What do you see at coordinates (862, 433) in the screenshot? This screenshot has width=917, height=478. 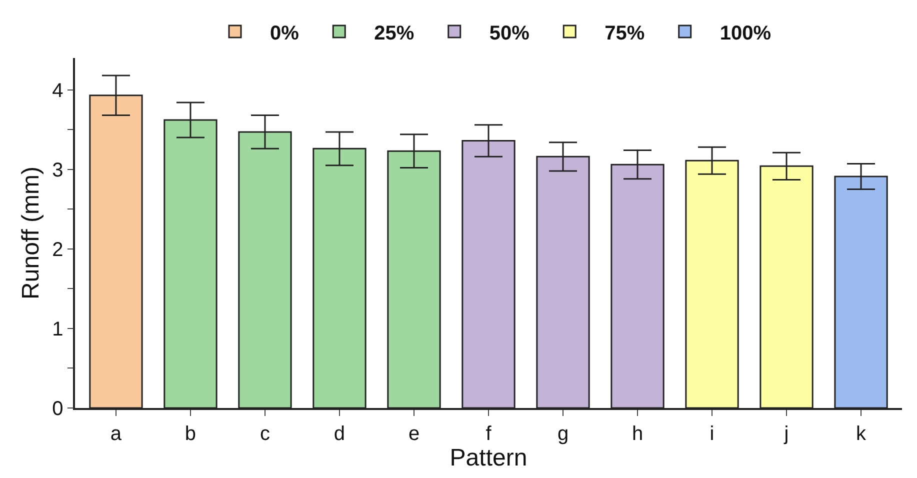 I see `x-tick-label: k` at bounding box center [862, 433].